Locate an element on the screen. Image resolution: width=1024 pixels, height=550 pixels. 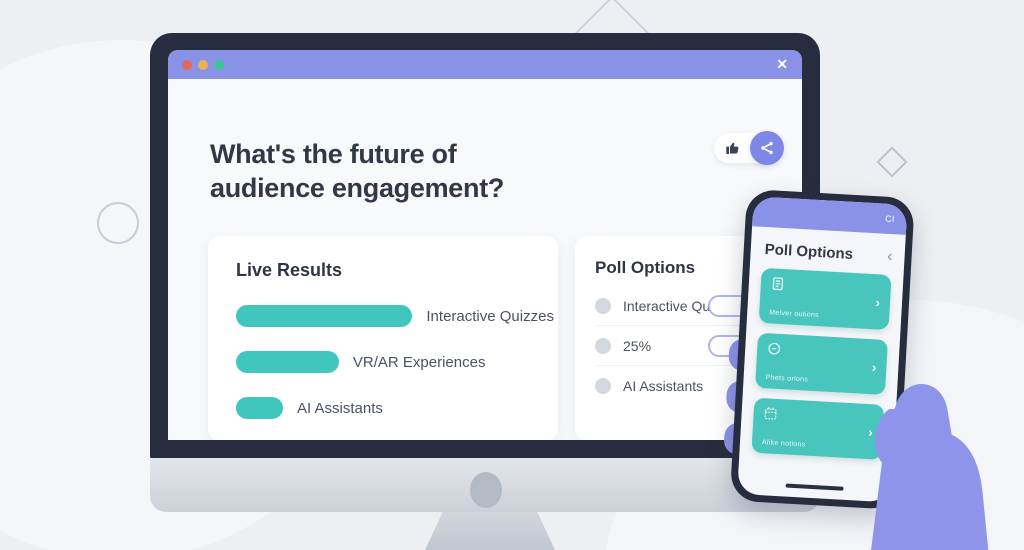
monitor-logo-dot is located at coordinates (486, 490).